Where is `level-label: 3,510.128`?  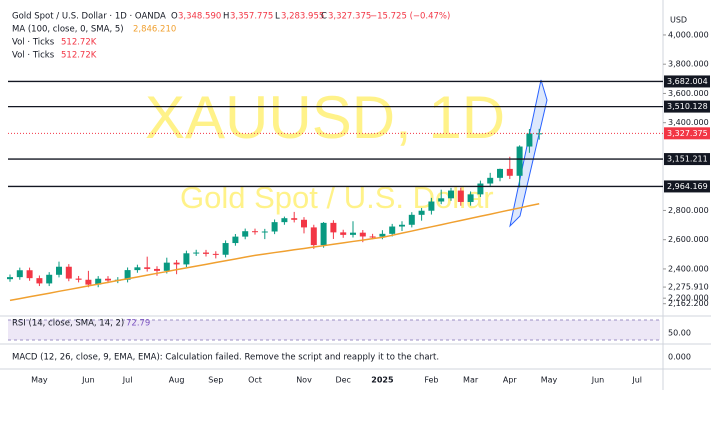 level-label: 3,510.128 is located at coordinates (687, 106).